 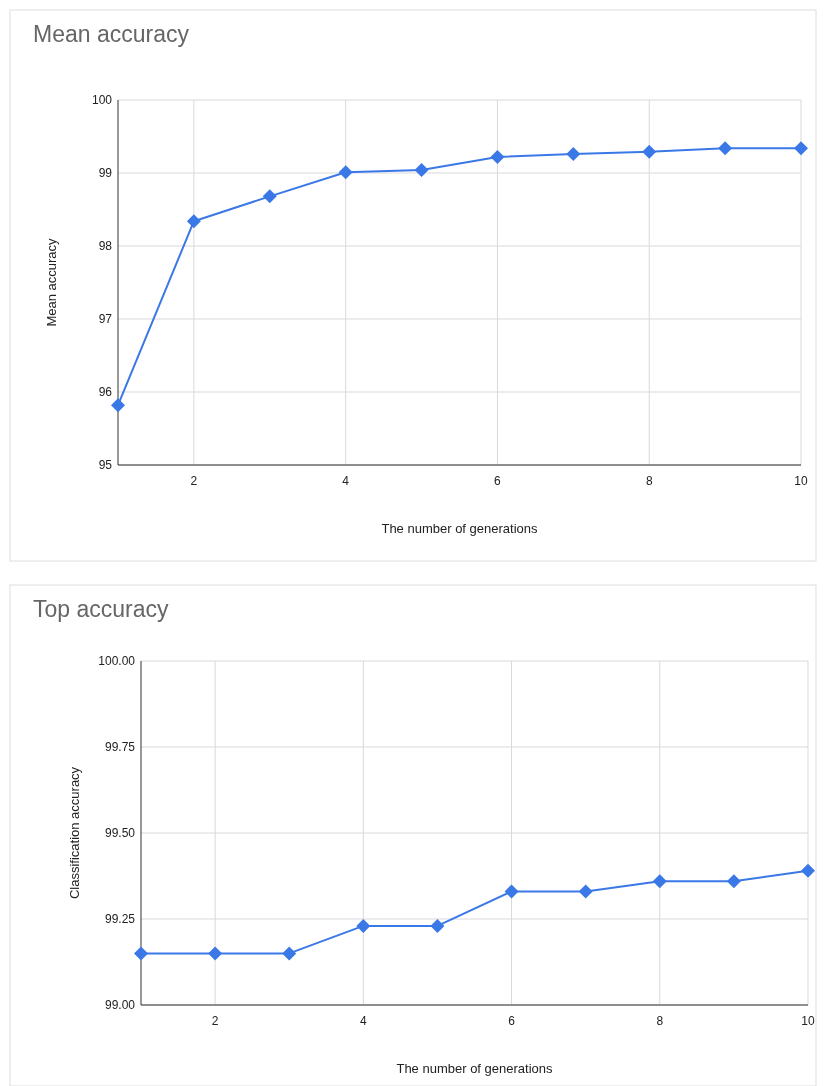 I want to click on y-tick-label: 99.75, so click(x=120, y=747).